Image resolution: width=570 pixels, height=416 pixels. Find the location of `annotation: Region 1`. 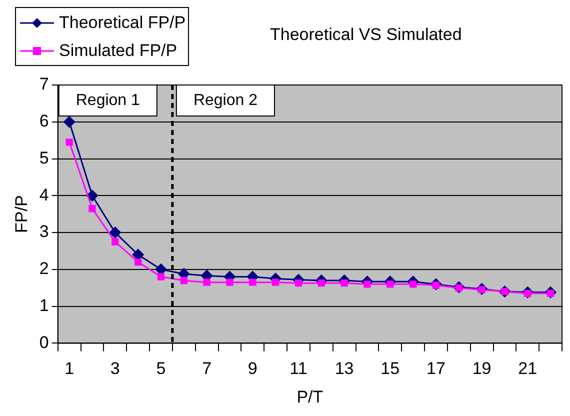

annotation: Region 1 is located at coordinates (108, 100).